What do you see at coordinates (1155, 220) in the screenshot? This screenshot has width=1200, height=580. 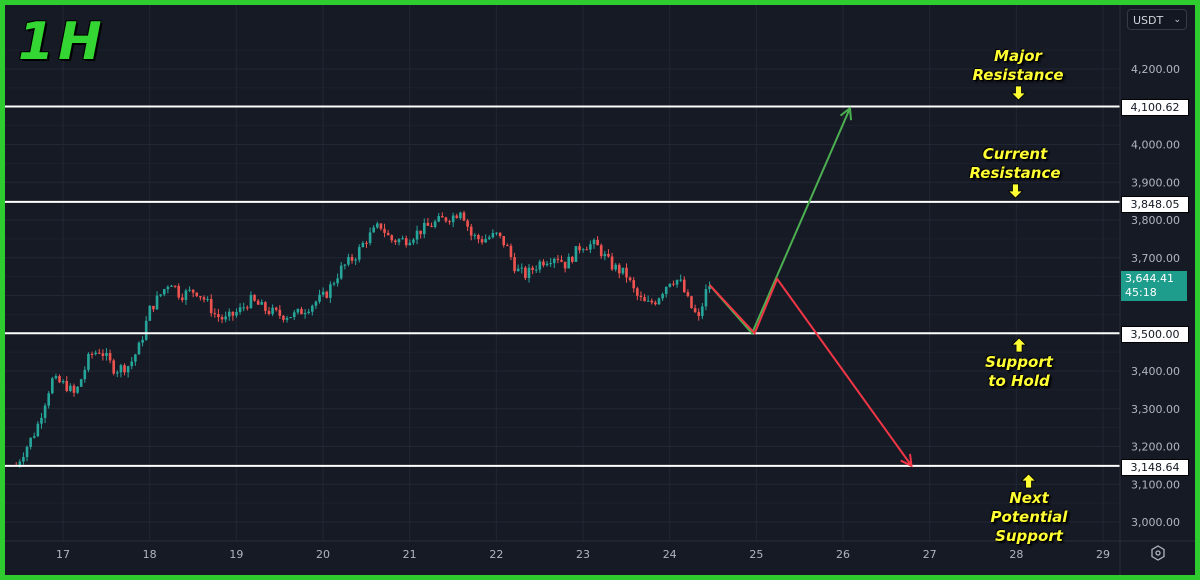 I see `price-tick-label: 3,800.00` at bounding box center [1155, 220].